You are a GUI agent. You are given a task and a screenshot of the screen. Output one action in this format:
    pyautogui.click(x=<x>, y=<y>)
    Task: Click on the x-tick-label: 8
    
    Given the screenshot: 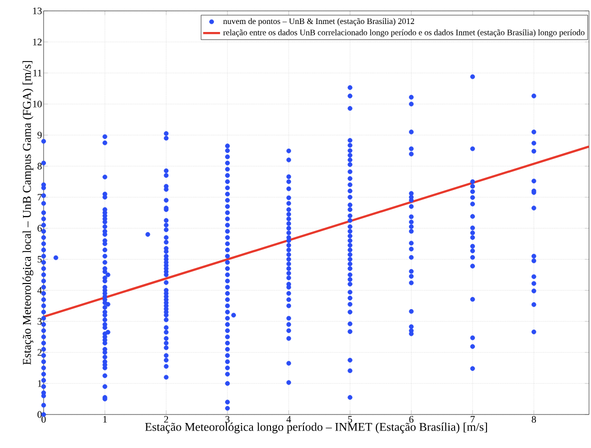 What is the action you would take?
    pyautogui.click(x=534, y=419)
    